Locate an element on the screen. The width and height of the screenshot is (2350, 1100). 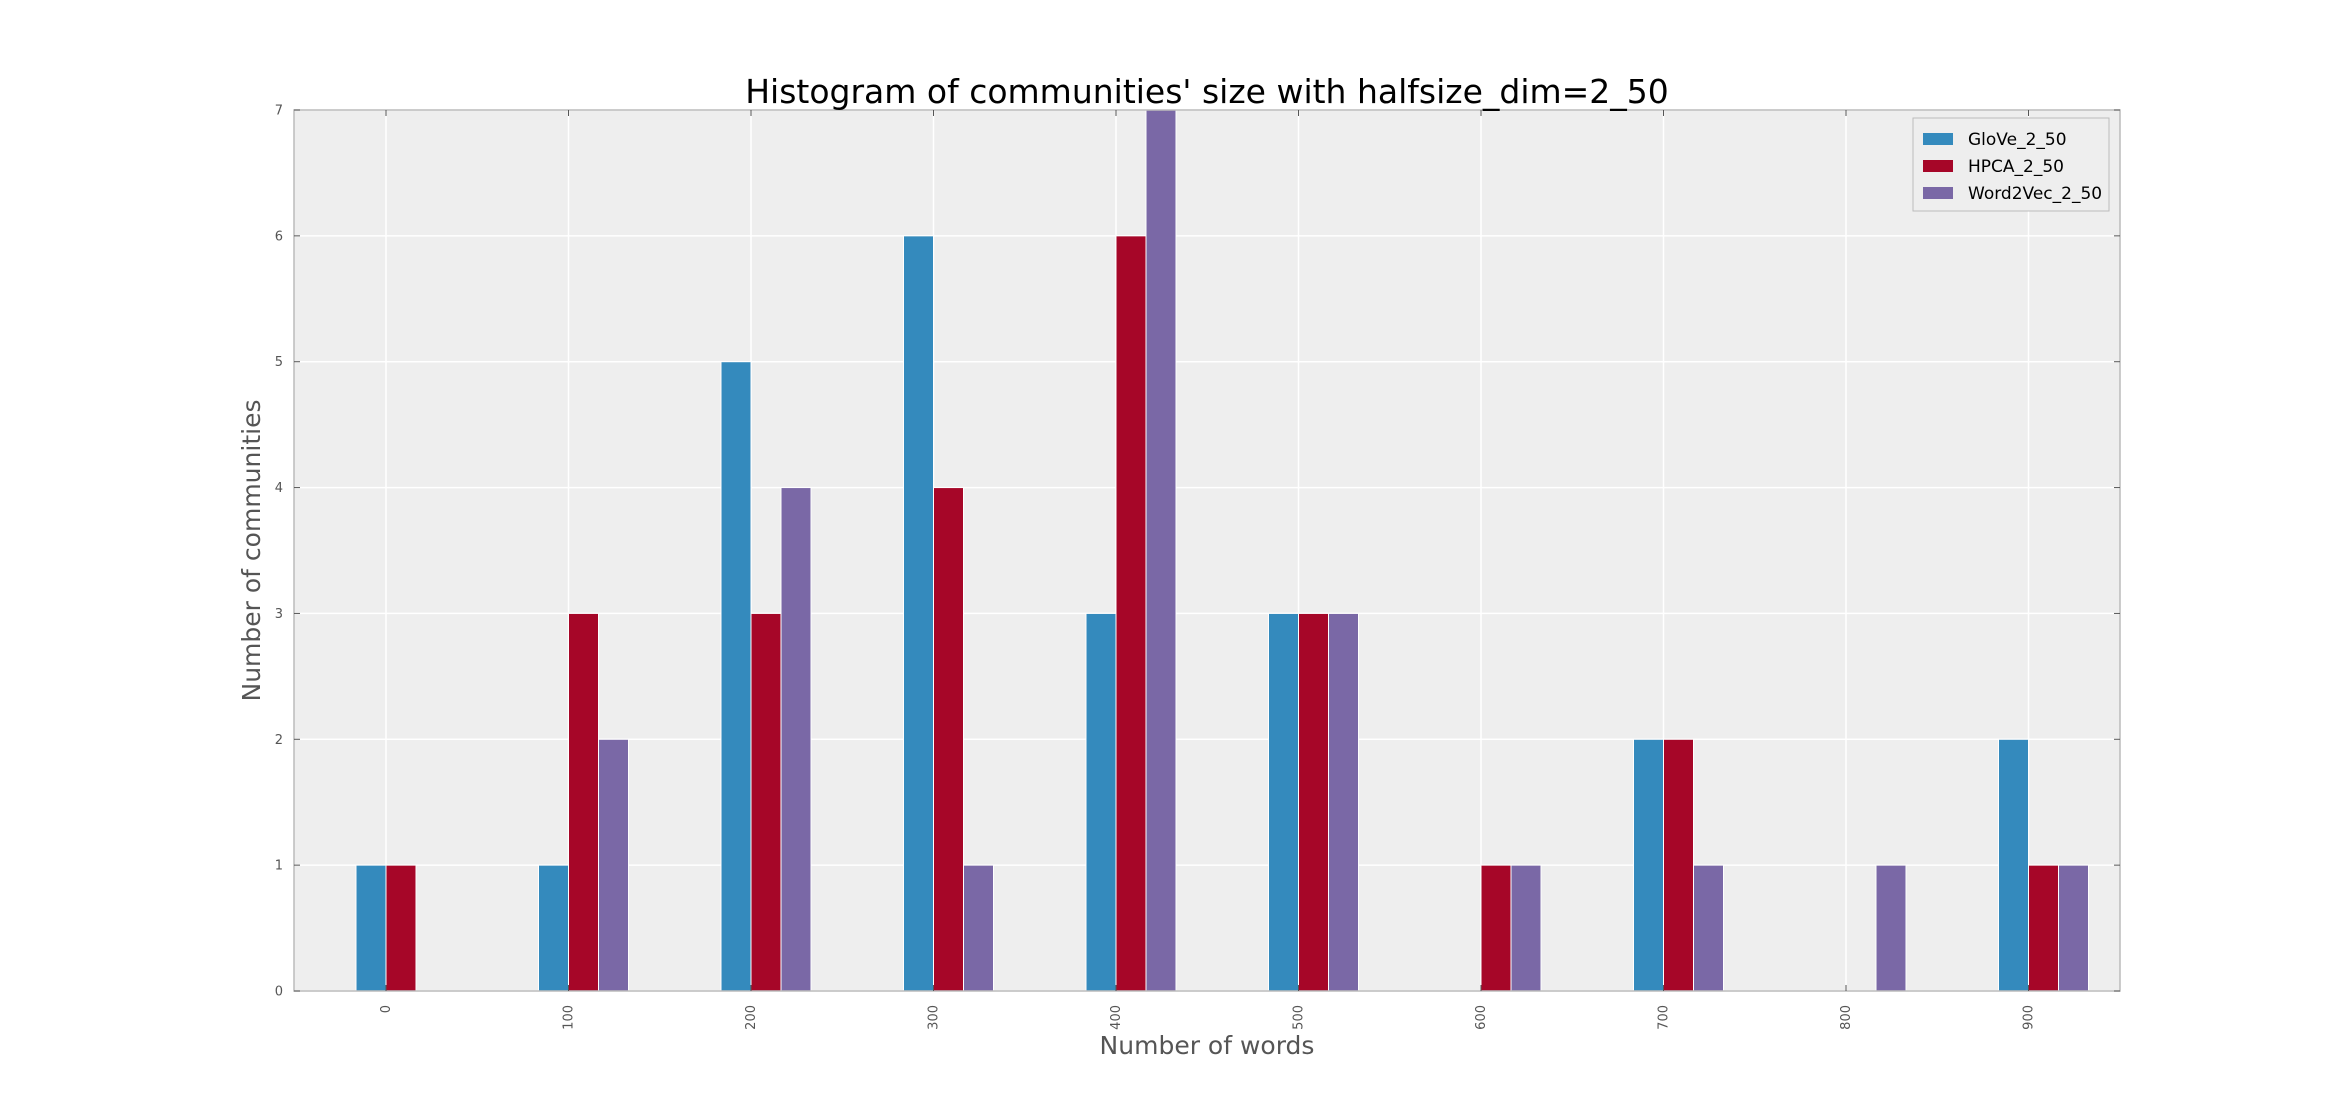
y-tick-label: 2 is located at coordinates (279, 740).